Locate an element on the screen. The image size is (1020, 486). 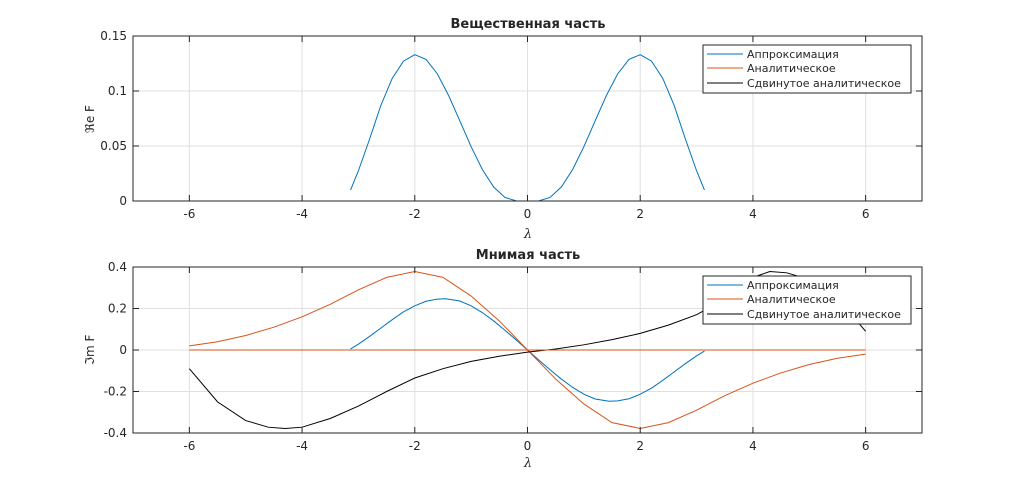
y-tick-label: -0.2 is located at coordinates (115, 392).